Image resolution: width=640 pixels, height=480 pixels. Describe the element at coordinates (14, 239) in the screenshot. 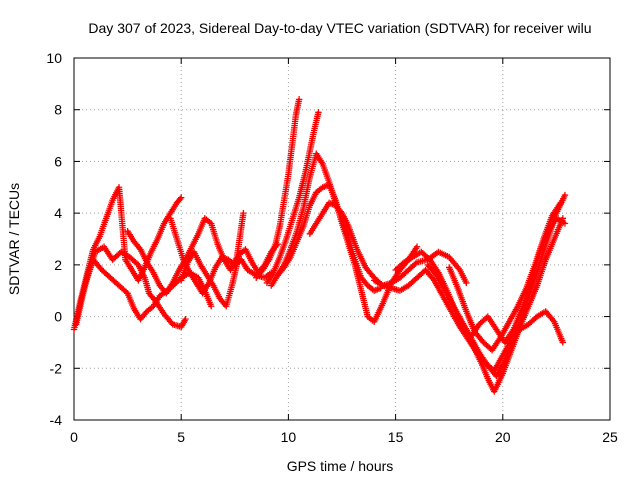

I see `y-axis-label: SDTVAR / TECUs` at that location.